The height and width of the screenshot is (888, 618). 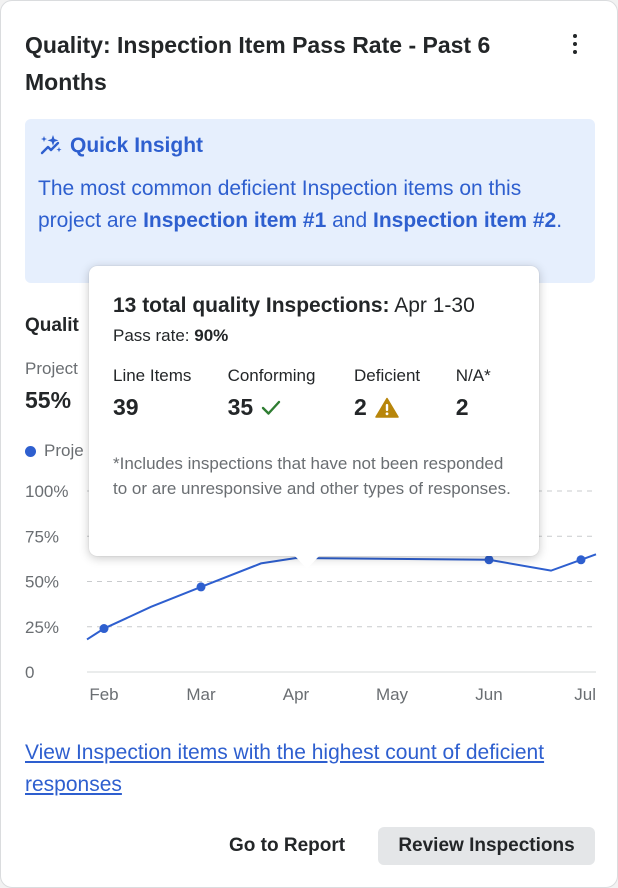 I want to click on y-tick-label: 100%, so click(x=46, y=491).